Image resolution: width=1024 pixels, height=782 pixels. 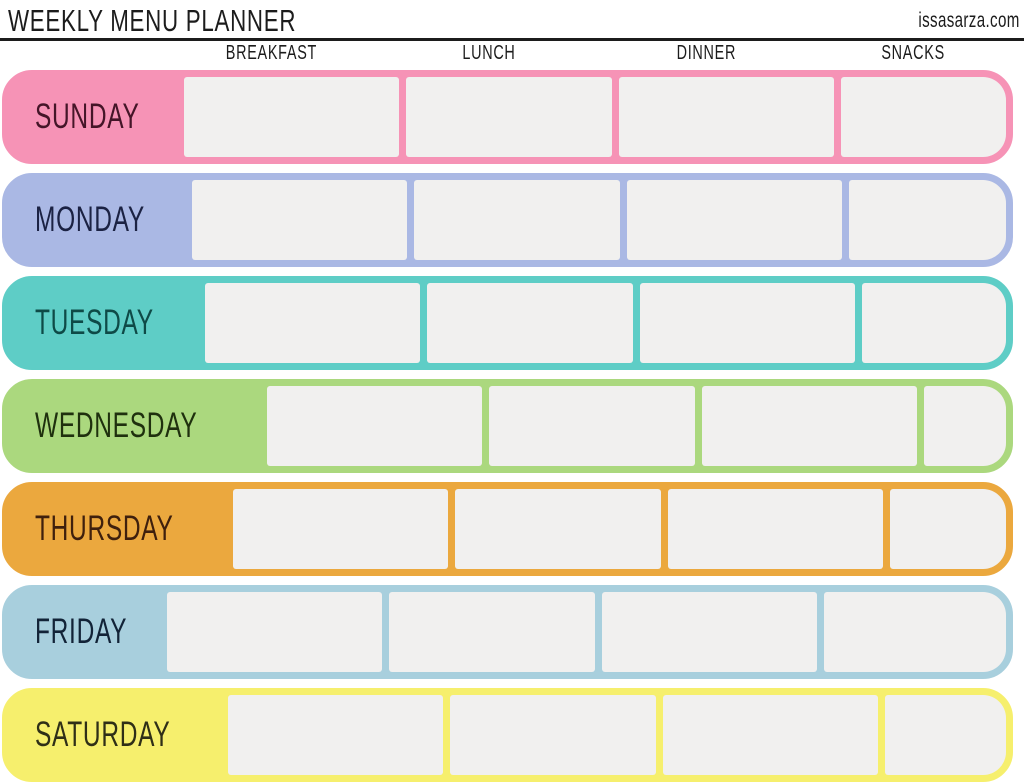 What do you see at coordinates (592, 426) in the screenshot?
I see `cell-wednesday-lunch` at bounding box center [592, 426].